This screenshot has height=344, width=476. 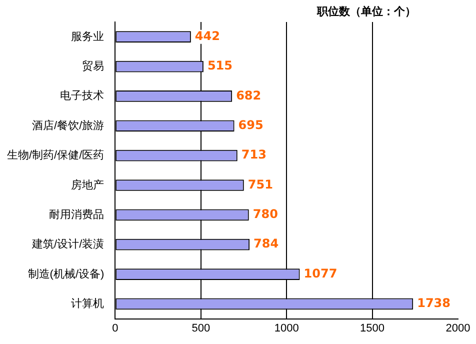 I want to click on x-tick-label: 500, so click(x=201, y=328).